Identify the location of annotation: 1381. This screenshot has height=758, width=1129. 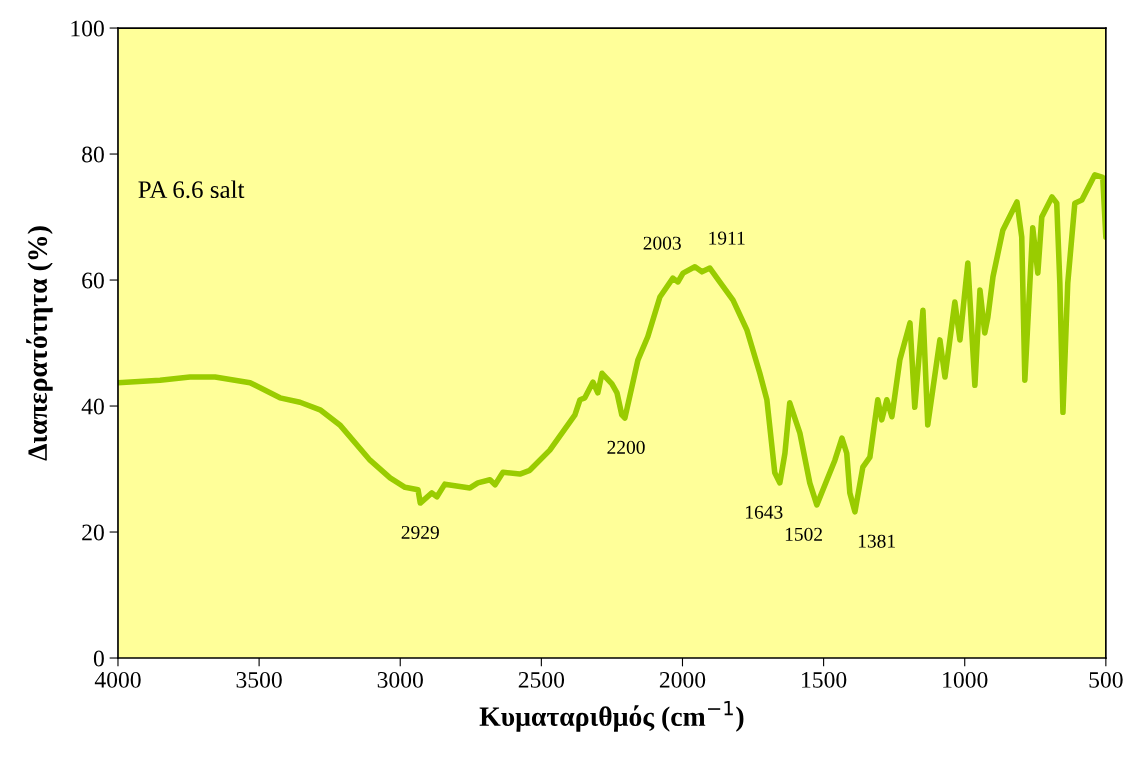
(876, 541).